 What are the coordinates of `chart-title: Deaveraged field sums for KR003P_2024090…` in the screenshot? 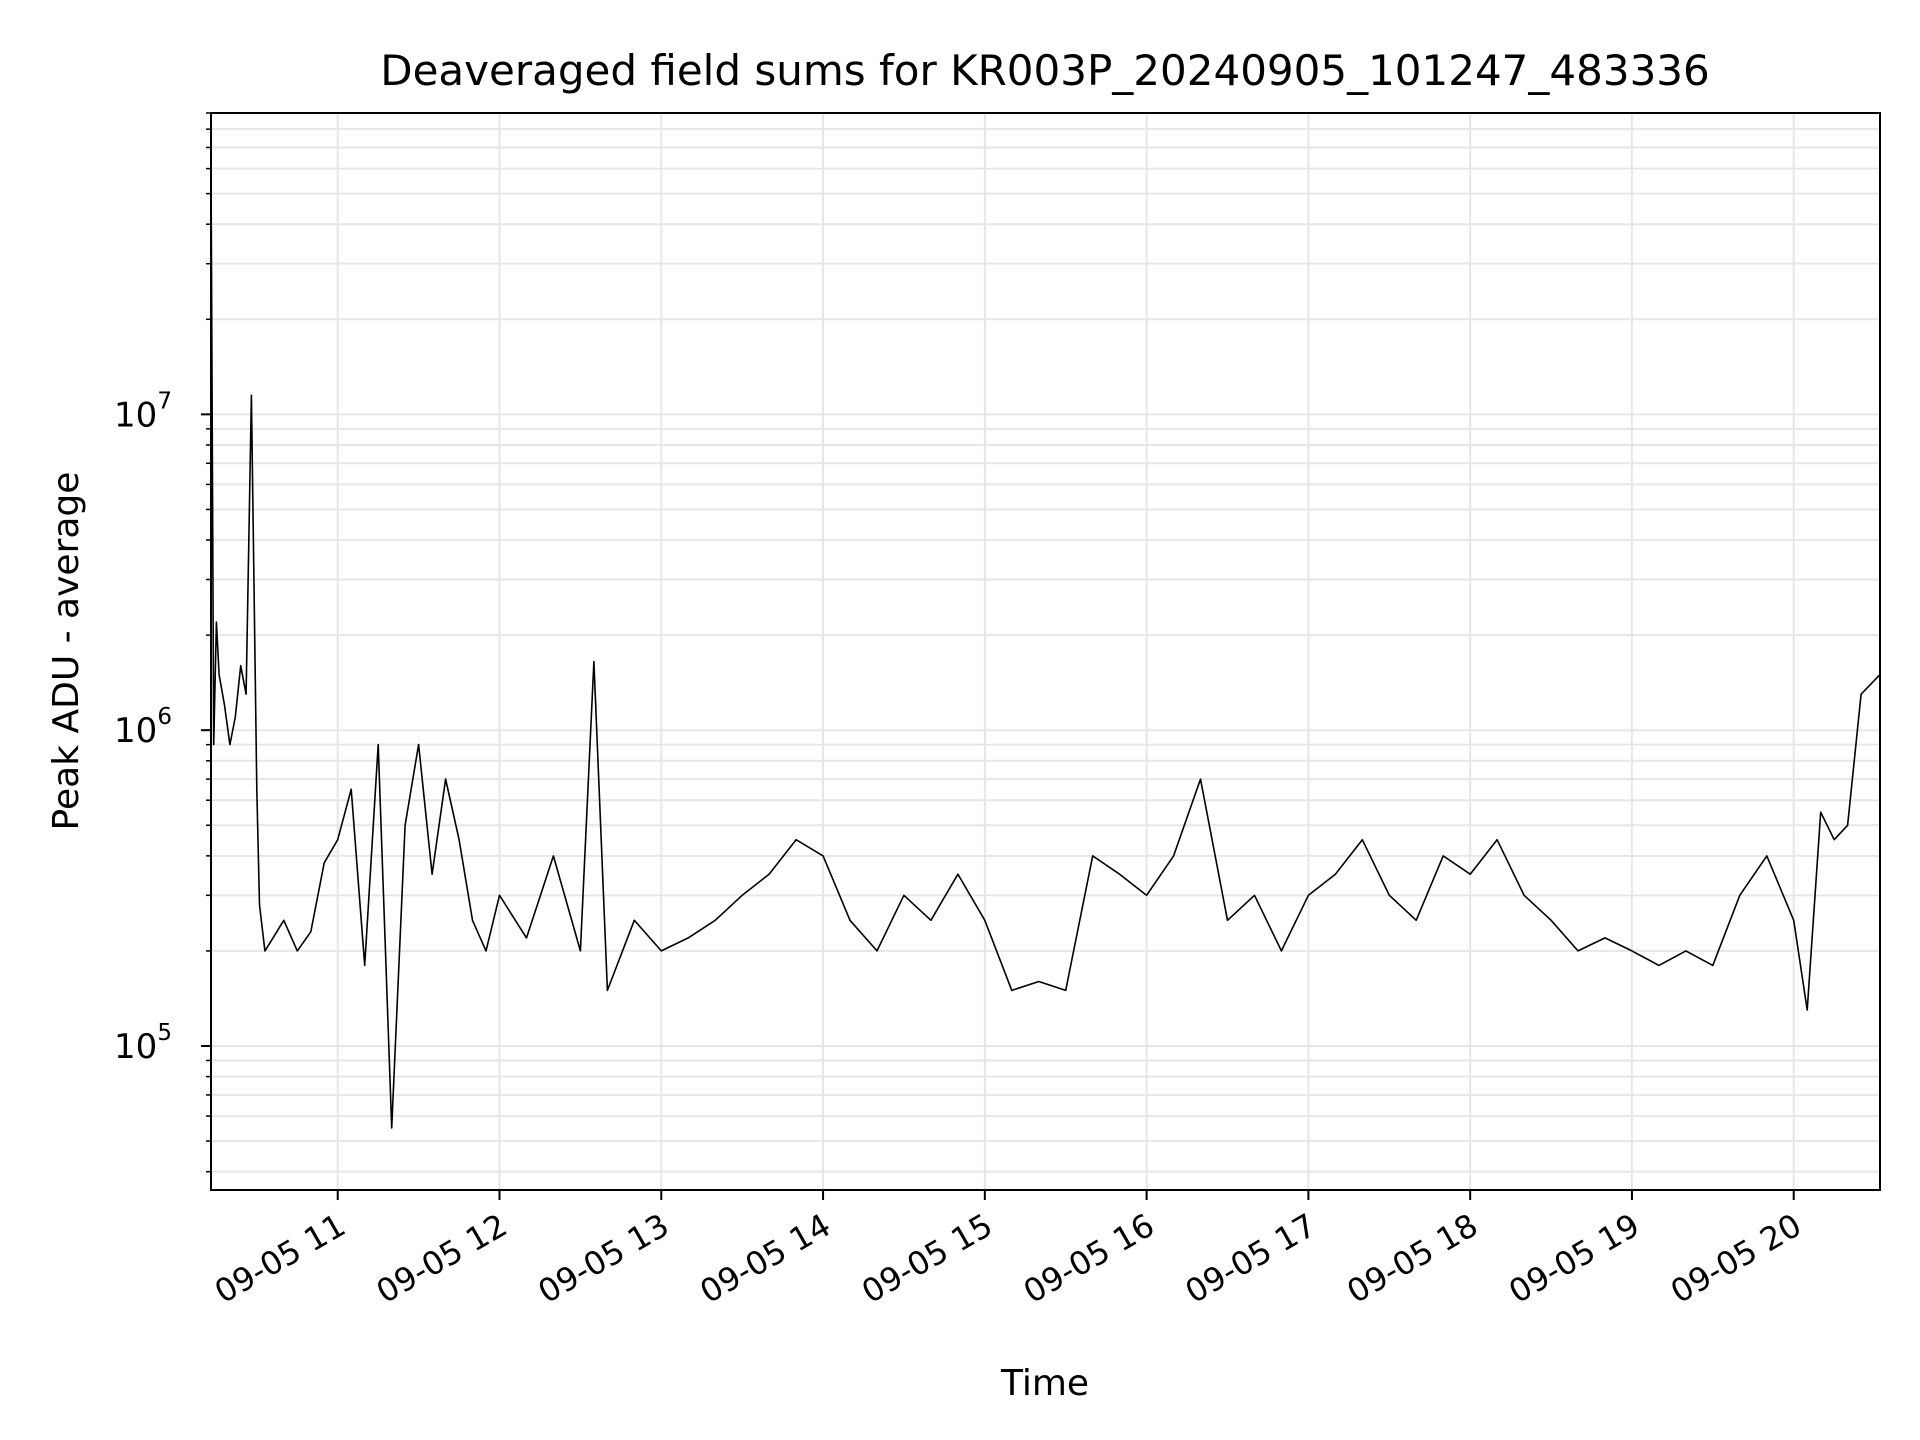 It's located at (1045, 70).